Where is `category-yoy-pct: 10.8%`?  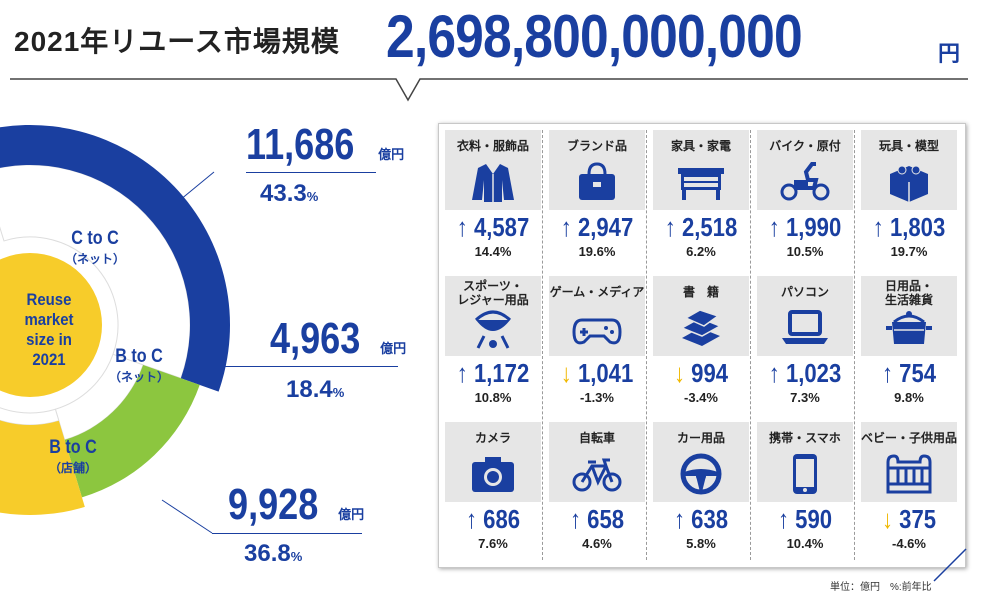
category-yoy-pct: 10.8% is located at coordinates (493, 397).